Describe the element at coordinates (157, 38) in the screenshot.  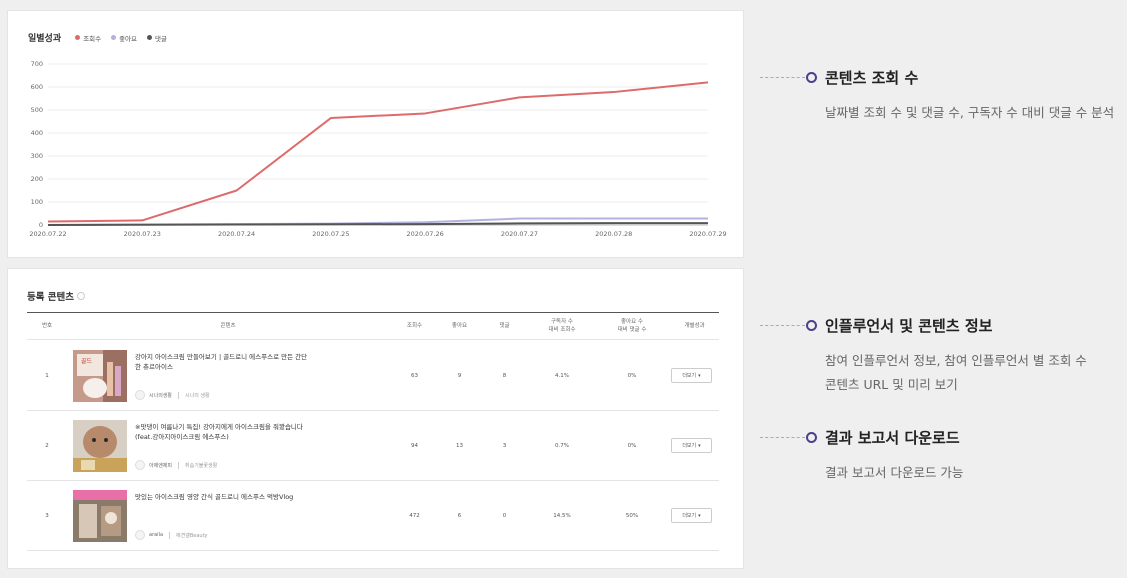
I see `legend-item-comments: 댓글` at that location.